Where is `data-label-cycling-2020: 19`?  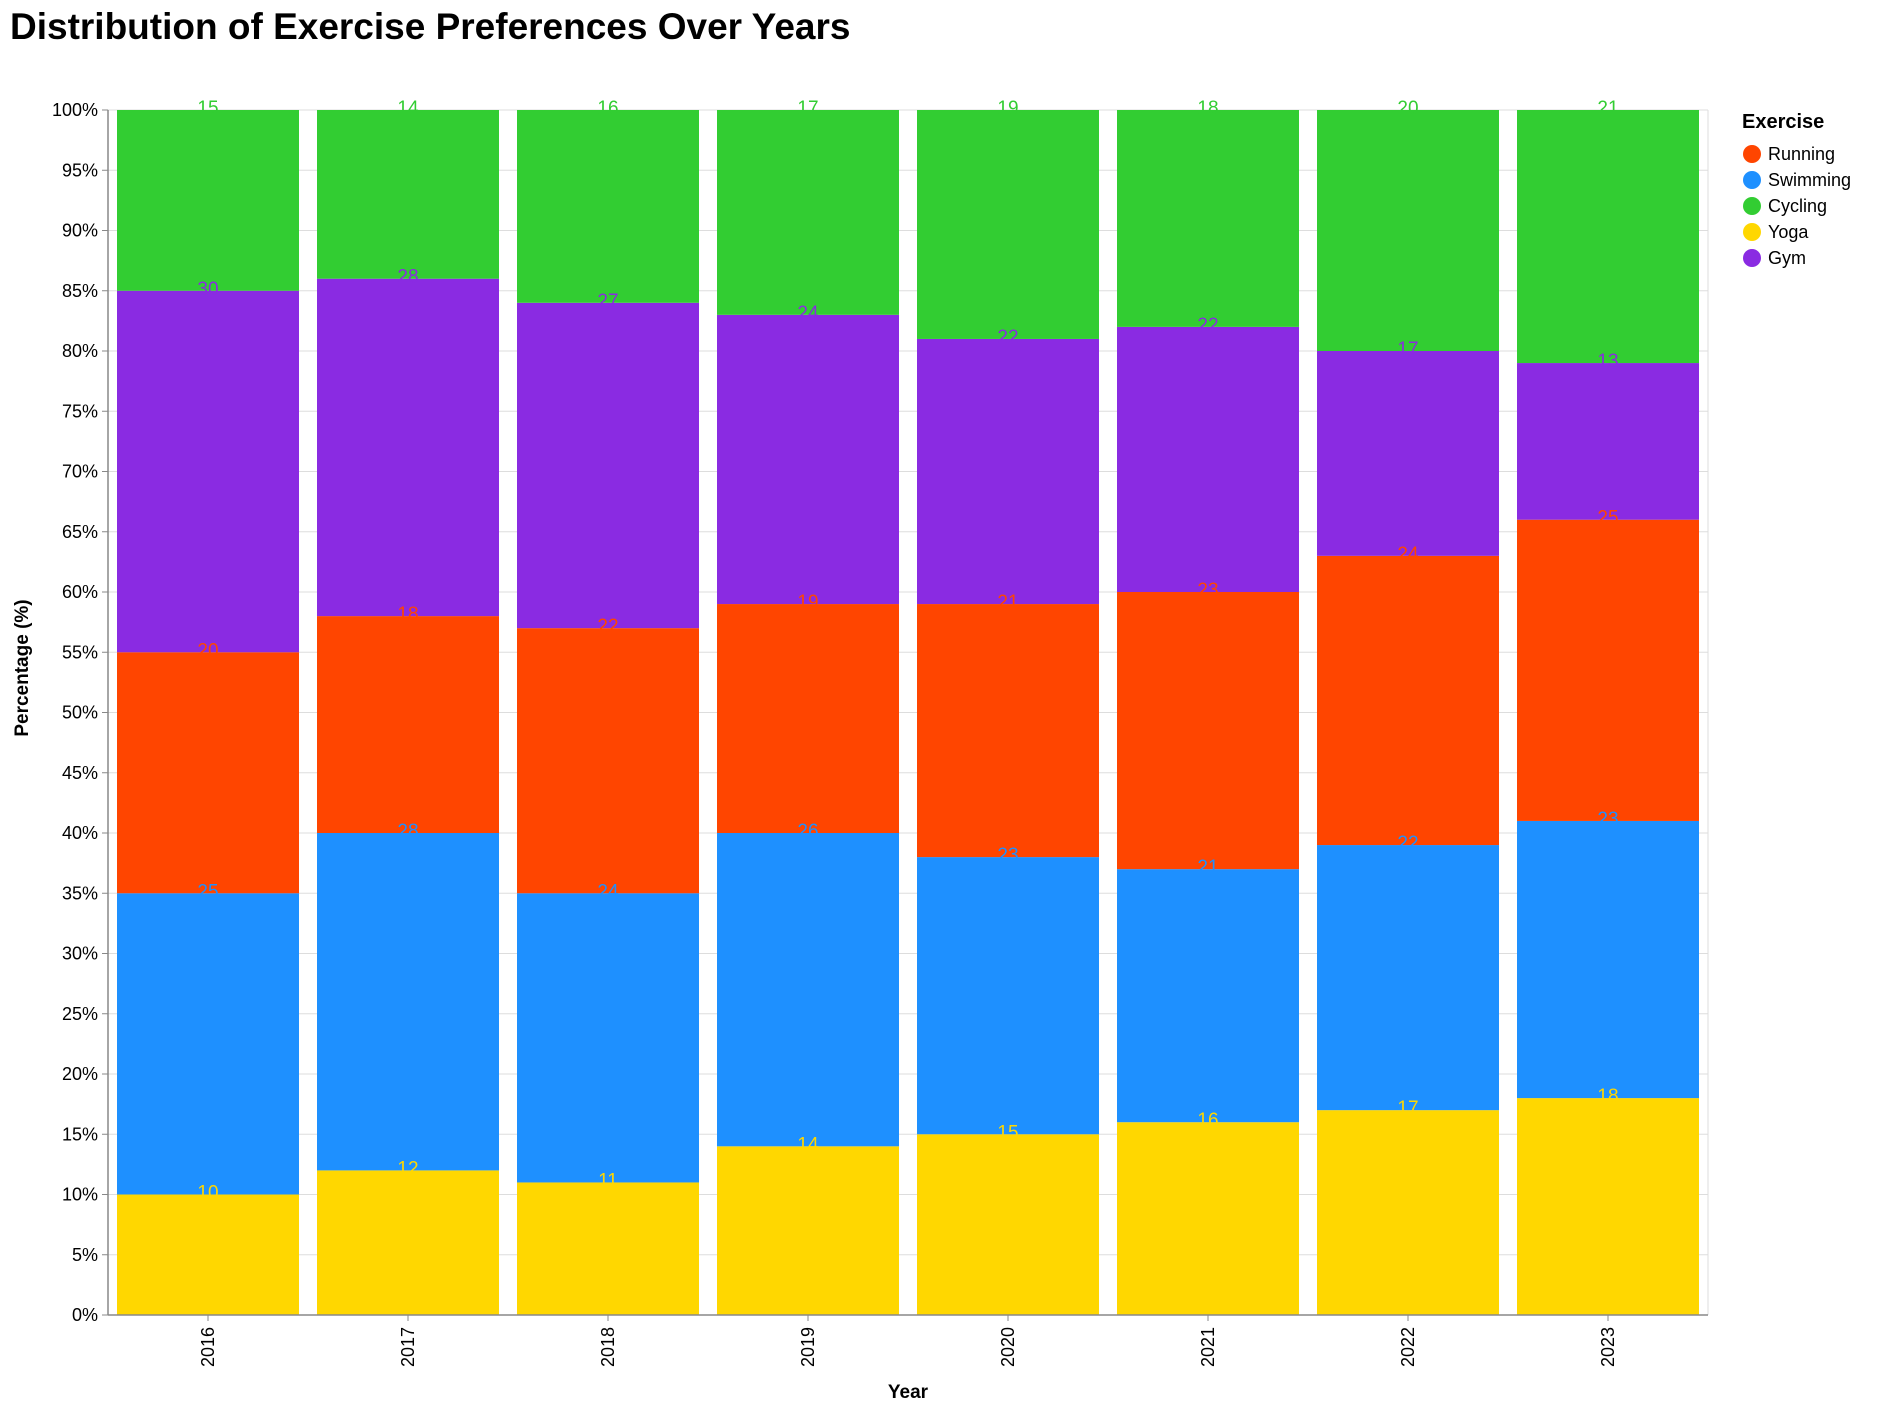 data-label-cycling-2020: 19 is located at coordinates (1007, 108).